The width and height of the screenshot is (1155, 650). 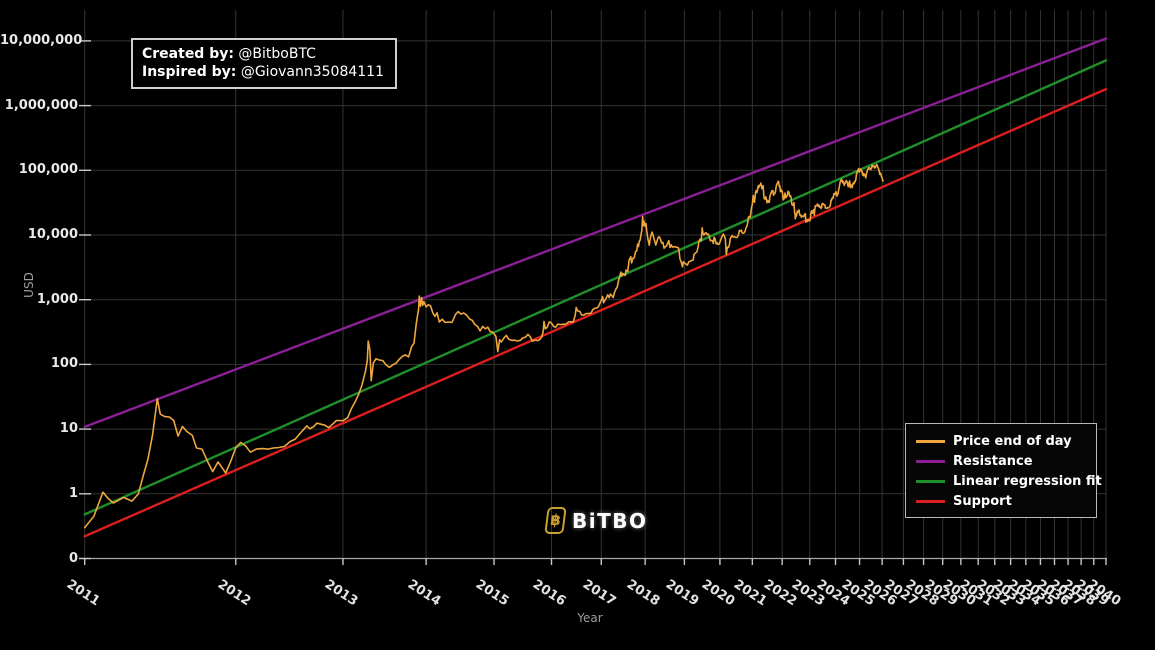 What do you see at coordinates (310, 72) in the screenshot?
I see `inspired-by-value: @Giovann35084111` at bounding box center [310, 72].